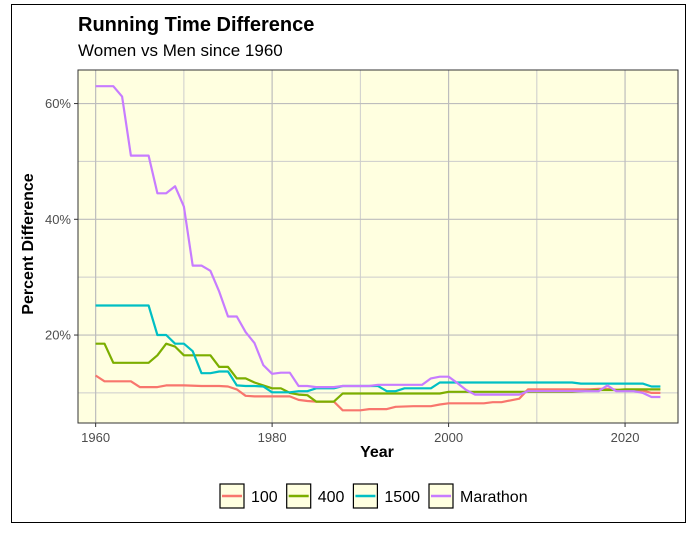 The height and width of the screenshot is (533, 700). I want to click on x-tick-label-2: 2000, so click(448, 437).